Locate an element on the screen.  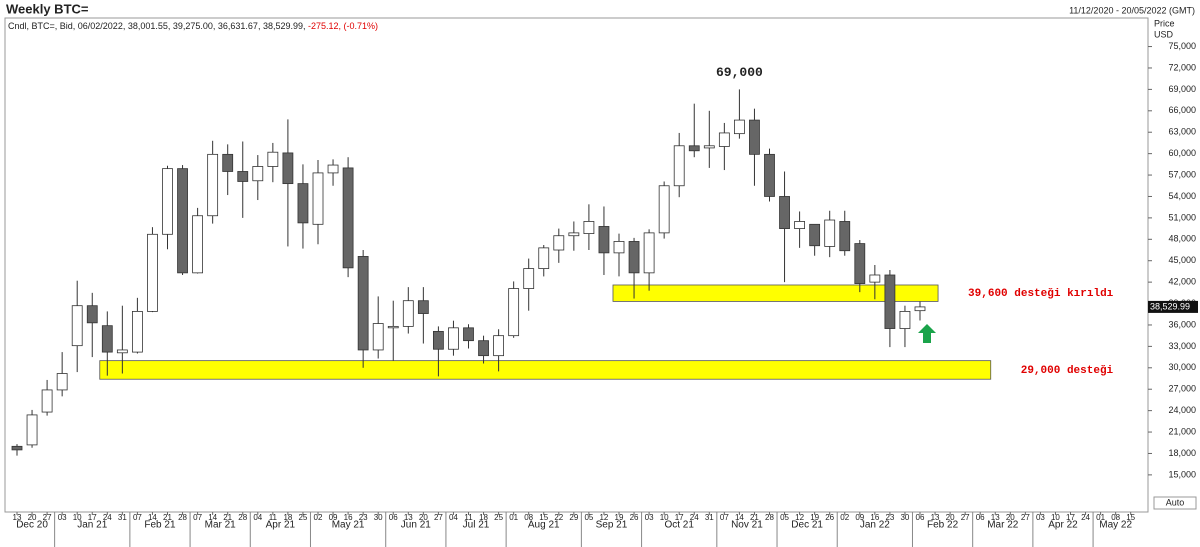
y-tick-label: 60,000 is located at coordinates (1182, 153).